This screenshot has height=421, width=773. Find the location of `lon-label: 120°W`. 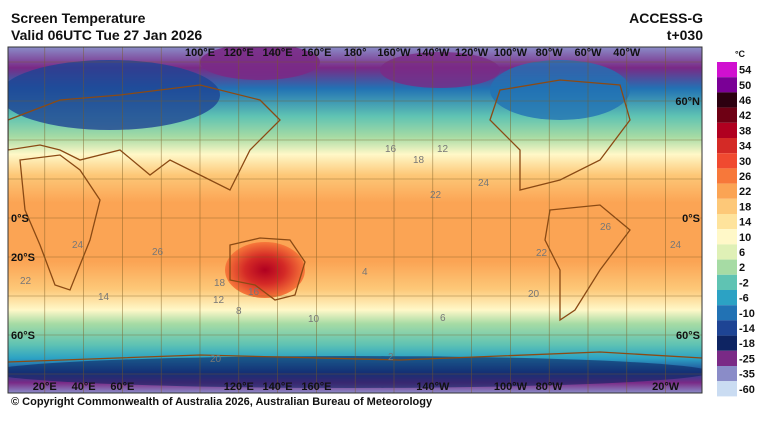

lon-label: 120°W is located at coordinates (472, 53).